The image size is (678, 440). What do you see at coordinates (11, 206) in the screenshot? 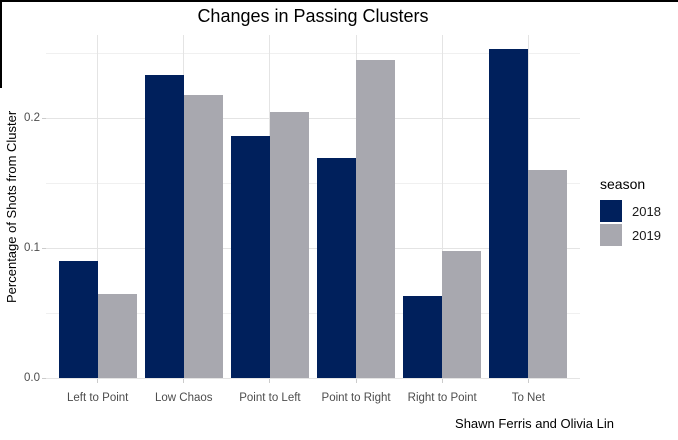
I see `y-axis-title: Percentage of Shots from Cluster` at bounding box center [11, 206].